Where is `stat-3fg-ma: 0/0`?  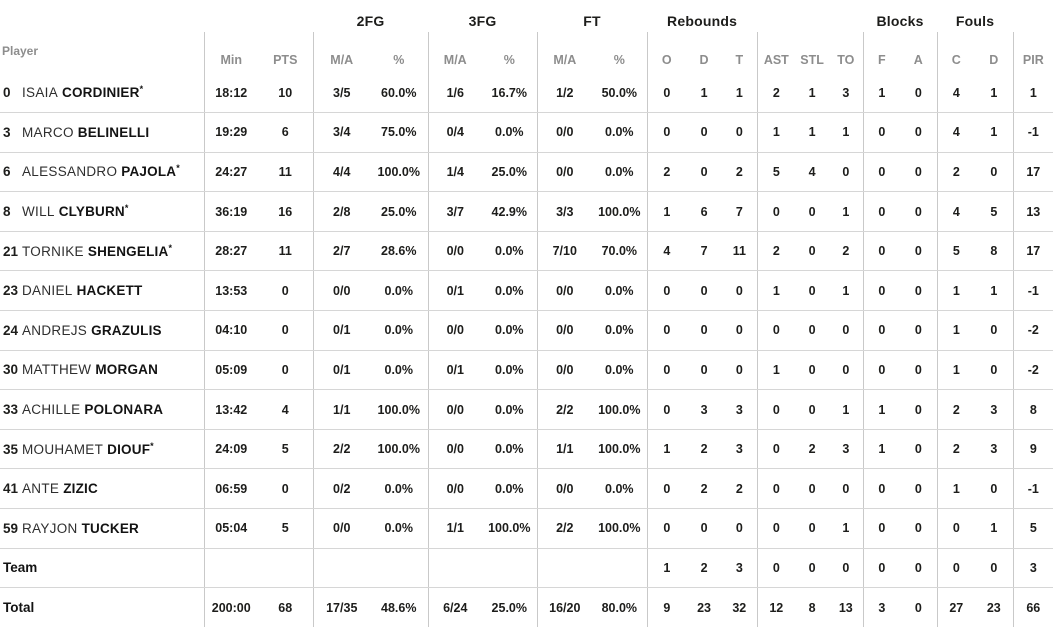 stat-3fg-ma: 0/0 is located at coordinates (455, 330).